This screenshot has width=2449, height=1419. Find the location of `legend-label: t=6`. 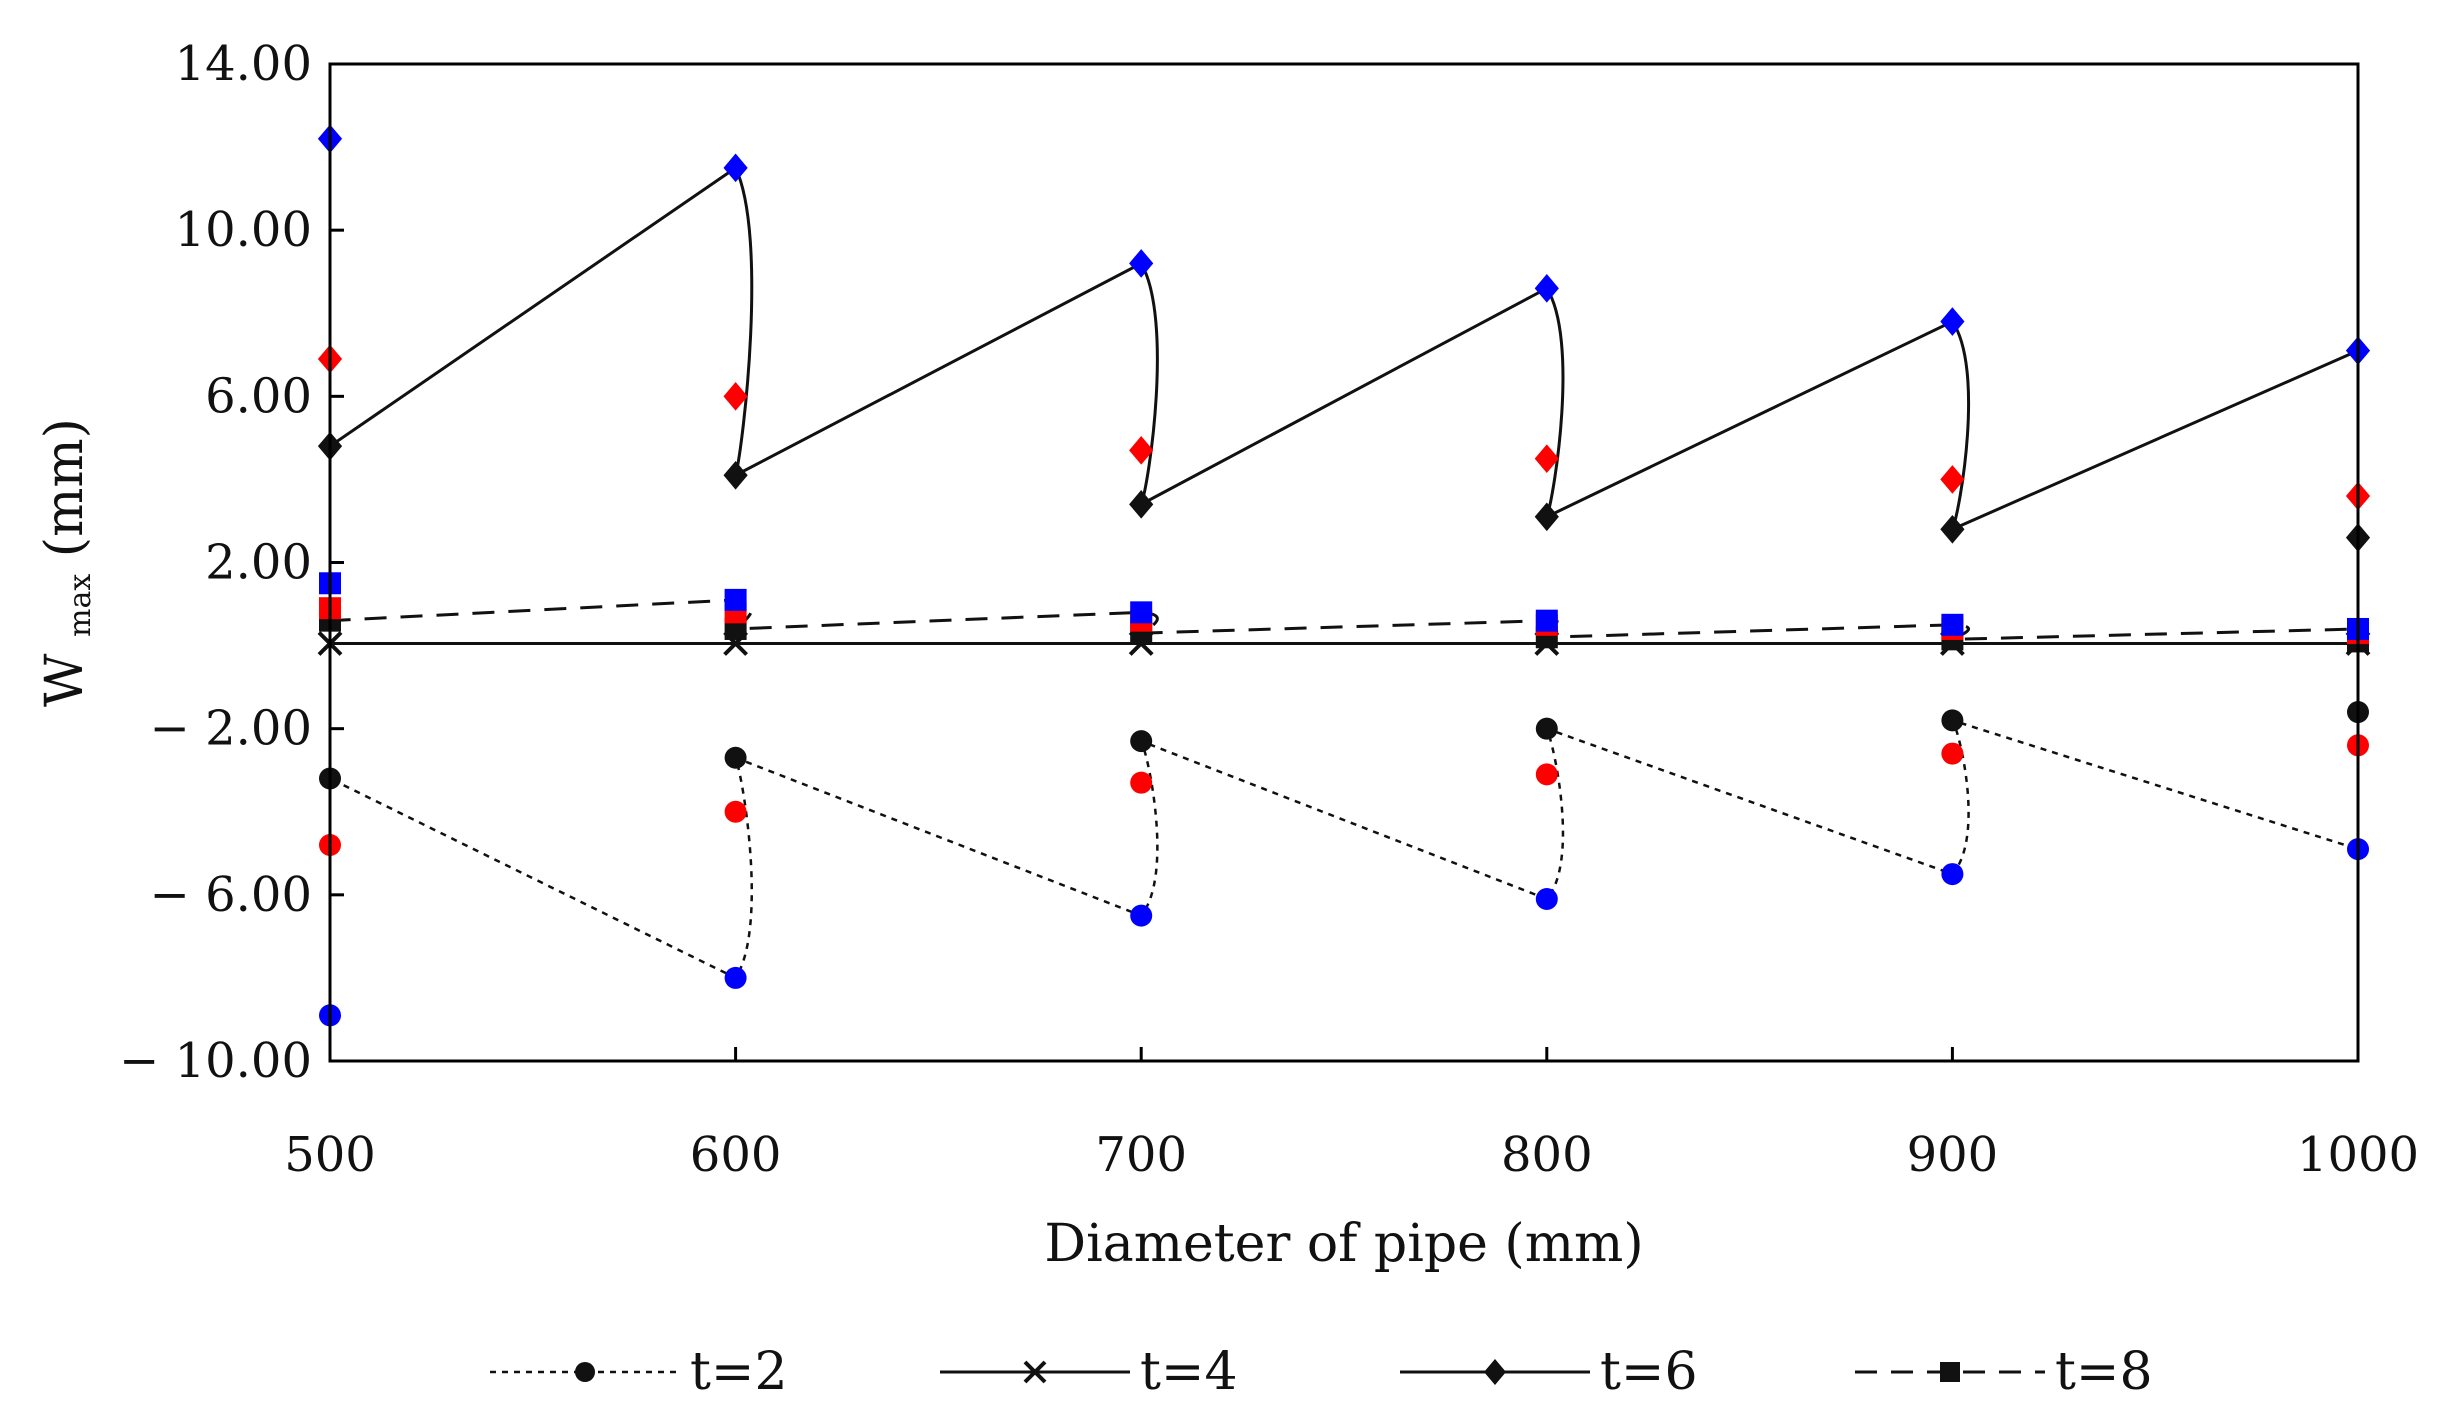

legend-label: t=6 is located at coordinates (1649, 1372).